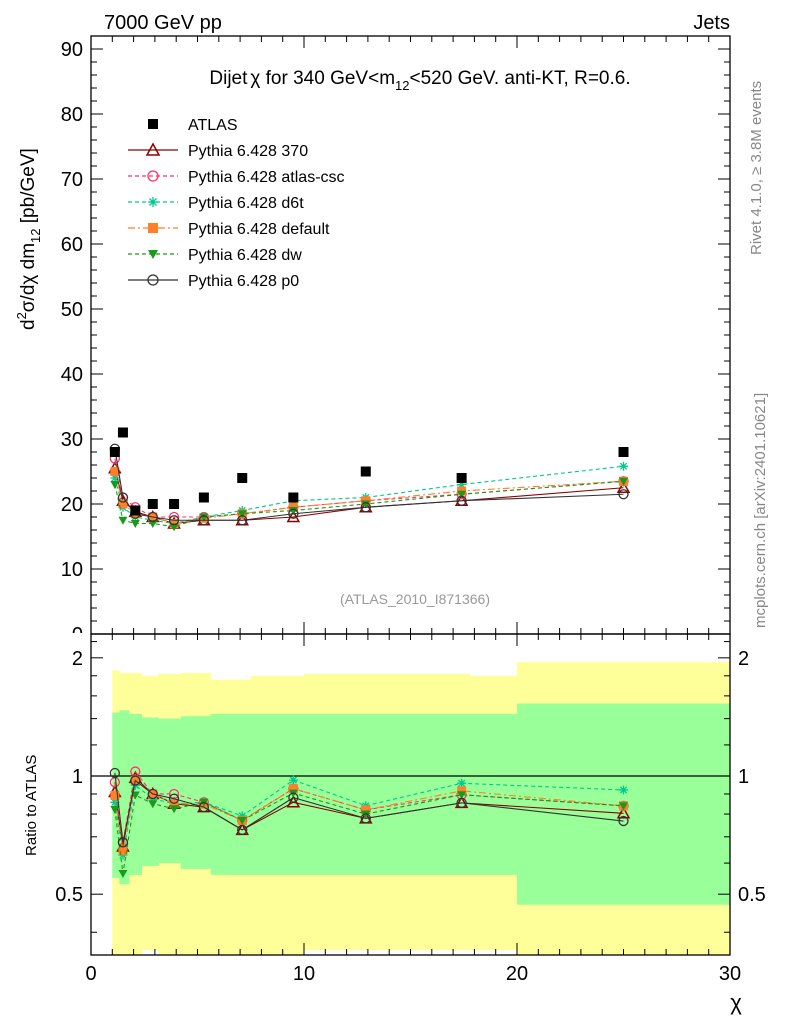 This screenshot has height=1024, width=786. Describe the element at coordinates (72, 570) in the screenshot. I see `y-tick-label: 10` at that location.